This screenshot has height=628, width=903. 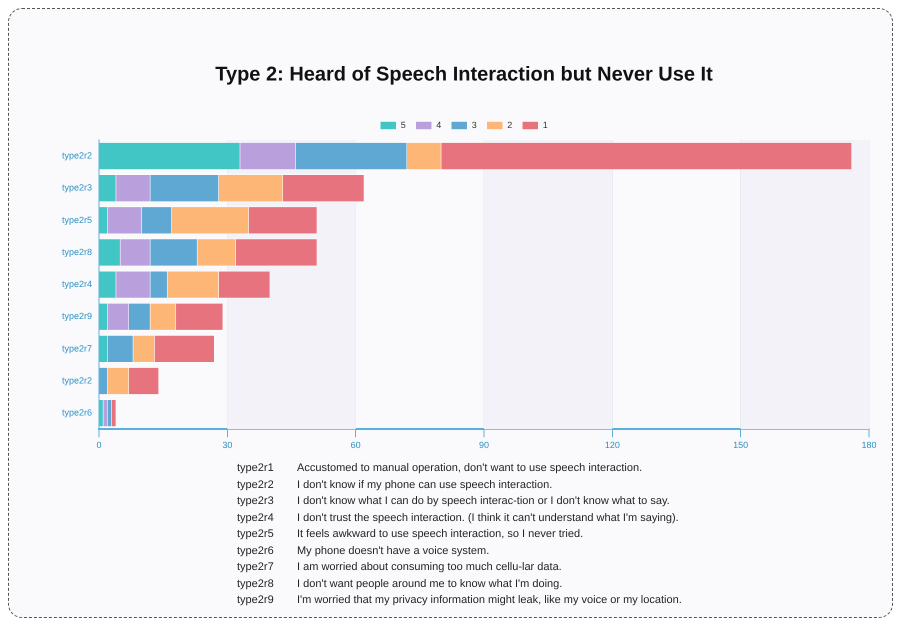 I want to click on x-tick-label: 0, so click(x=99, y=445).